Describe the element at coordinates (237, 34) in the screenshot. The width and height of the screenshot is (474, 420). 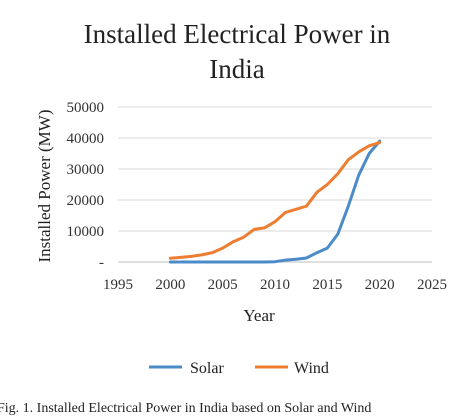
I see `chart-title-line-1: Installed Electrical Power in` at that location.